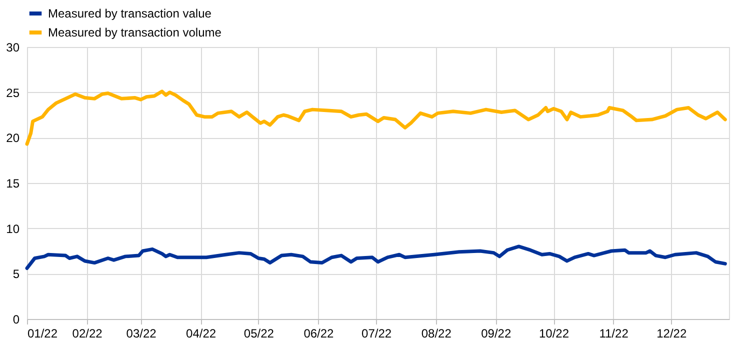 The height and width of the screenshot is (344, 744). What do you see at coordinates (201, 333) in the screenshot?
I see `x-tick-label: 04/22` at bounding box center [201, 333].